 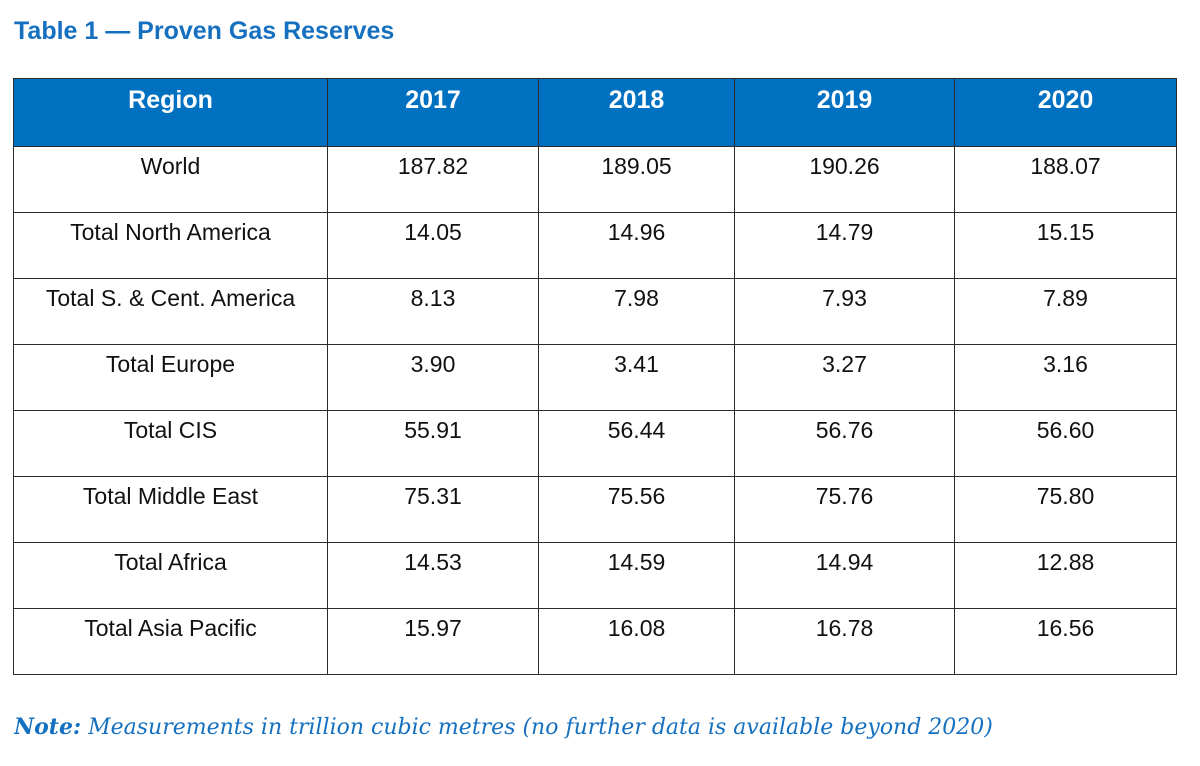 I want to click on table-row: Total CIS 55.91 56.44 56.76 56.60, so click(x=595, y=443).